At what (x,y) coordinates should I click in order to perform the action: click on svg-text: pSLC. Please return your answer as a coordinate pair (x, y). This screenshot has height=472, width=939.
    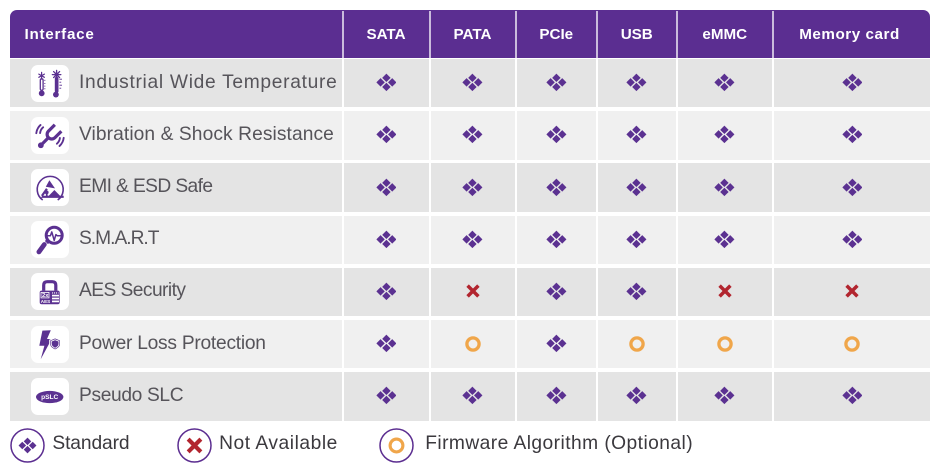
    Looking at the image, I should click on (49, 397).